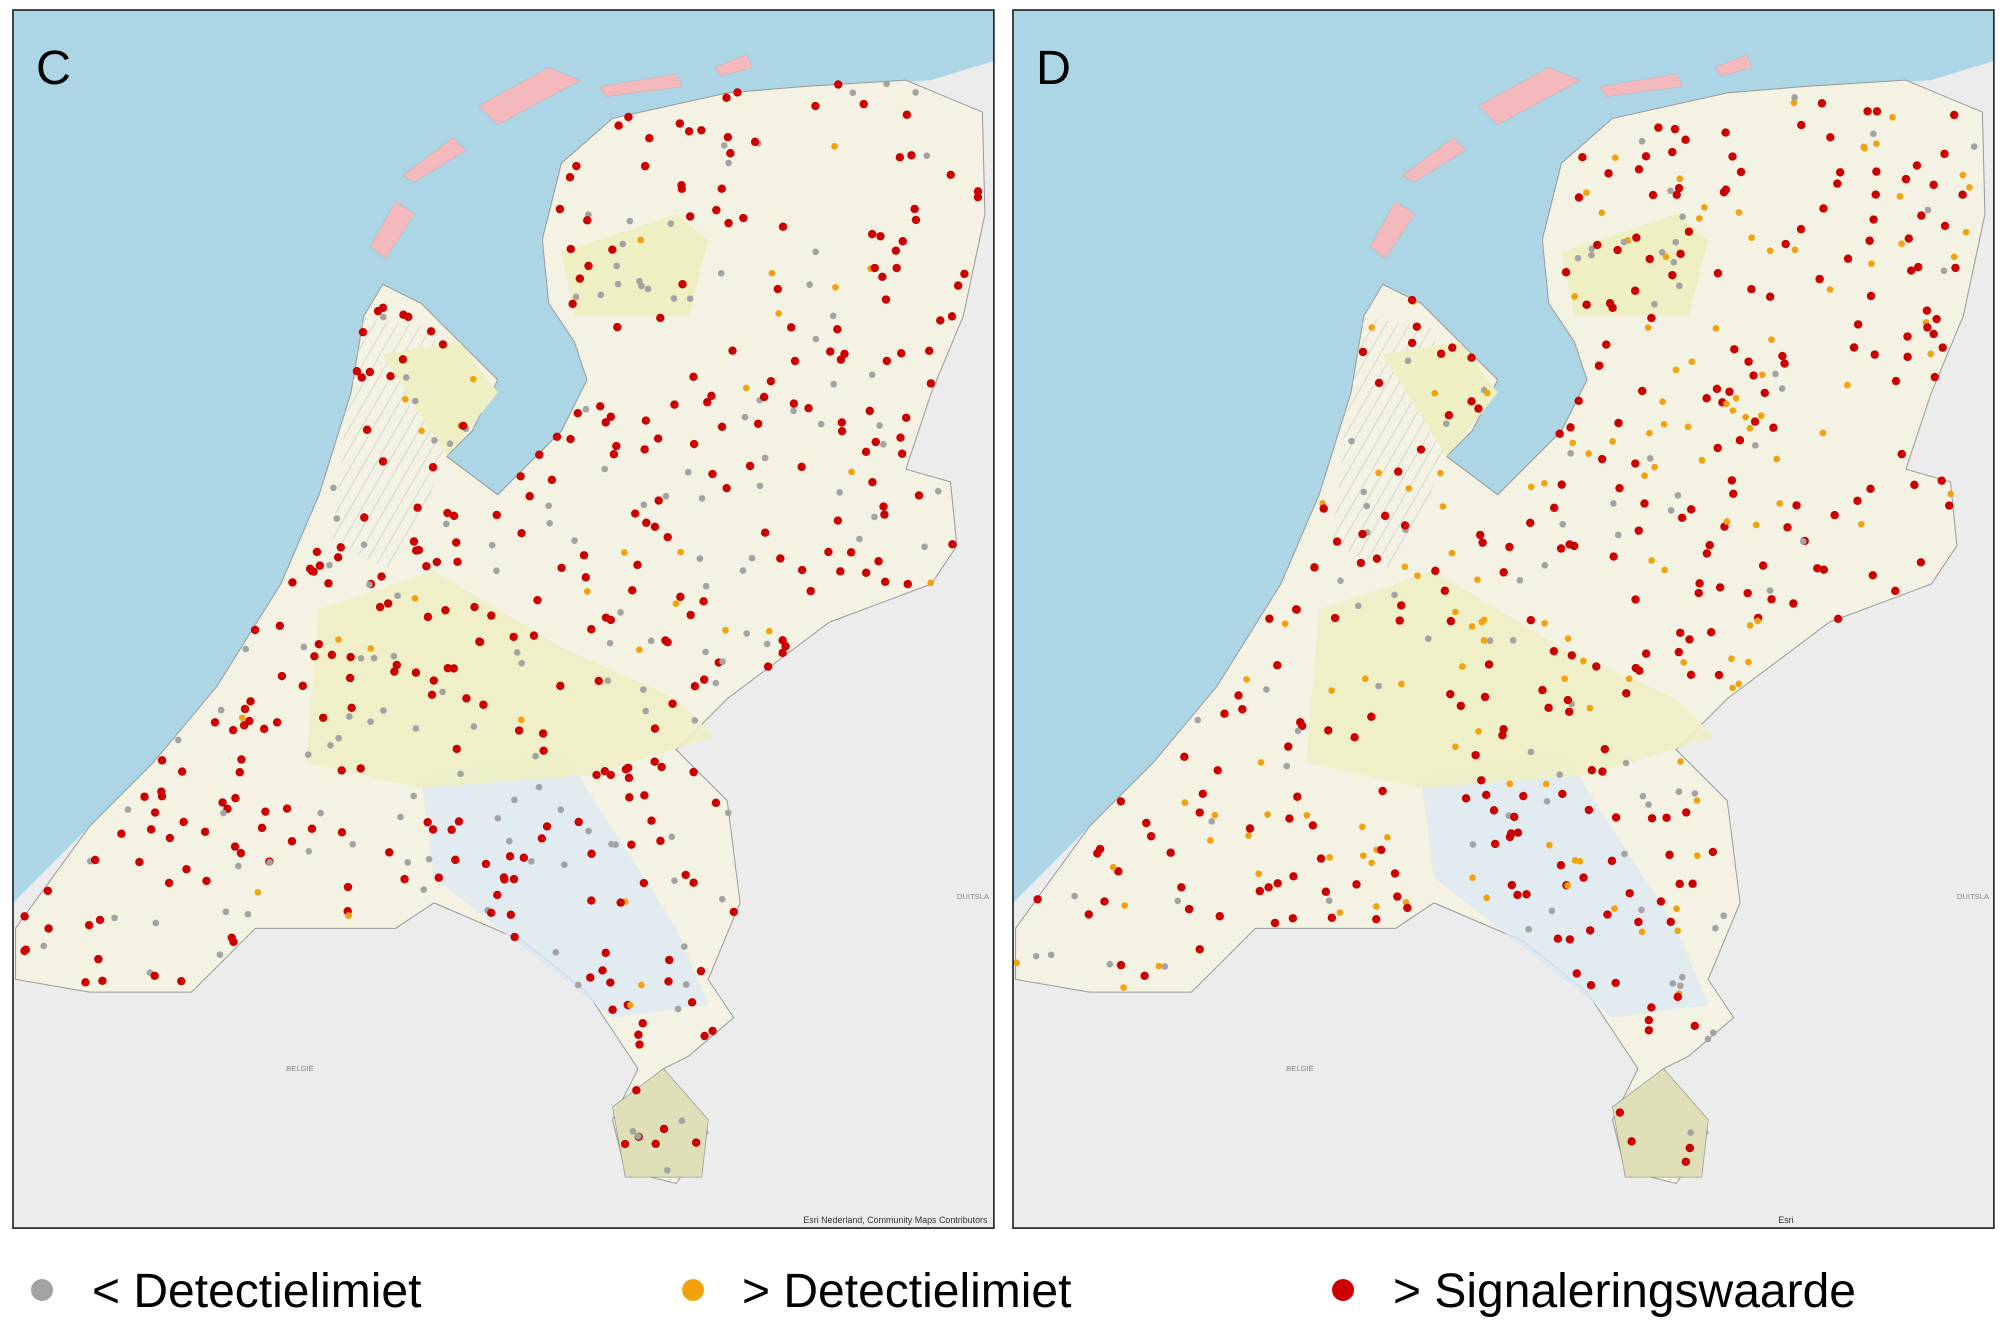 The height and width of the screenshot is (1339, 2000). I want to click on legend-label: > Detectielimiet, so click(906, 1291).